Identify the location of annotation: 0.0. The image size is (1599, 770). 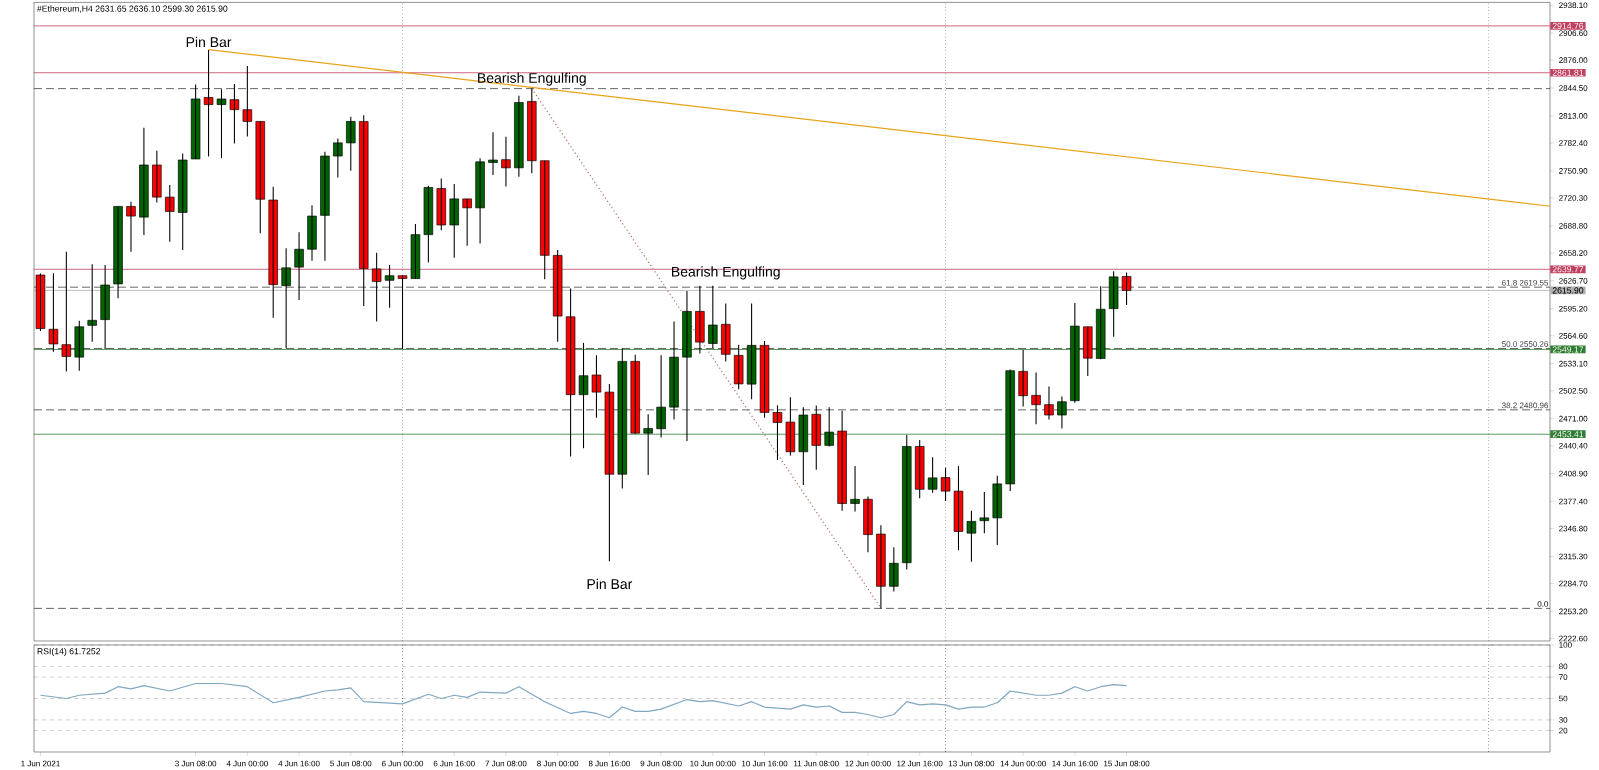
(1543, 604).